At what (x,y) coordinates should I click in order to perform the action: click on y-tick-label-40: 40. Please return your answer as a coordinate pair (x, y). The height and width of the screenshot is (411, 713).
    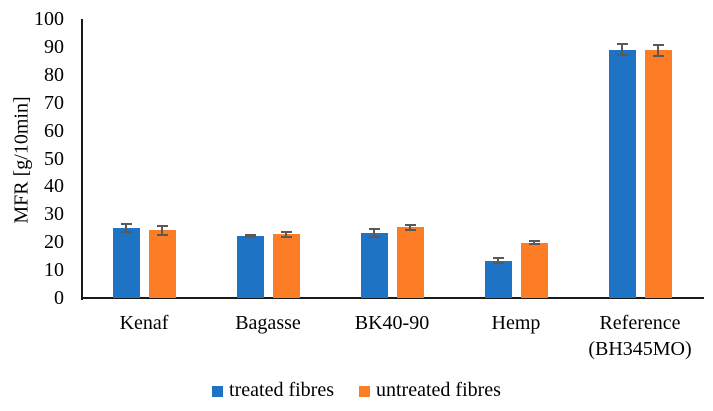
    Looking at the image, I should click on (54, 186).